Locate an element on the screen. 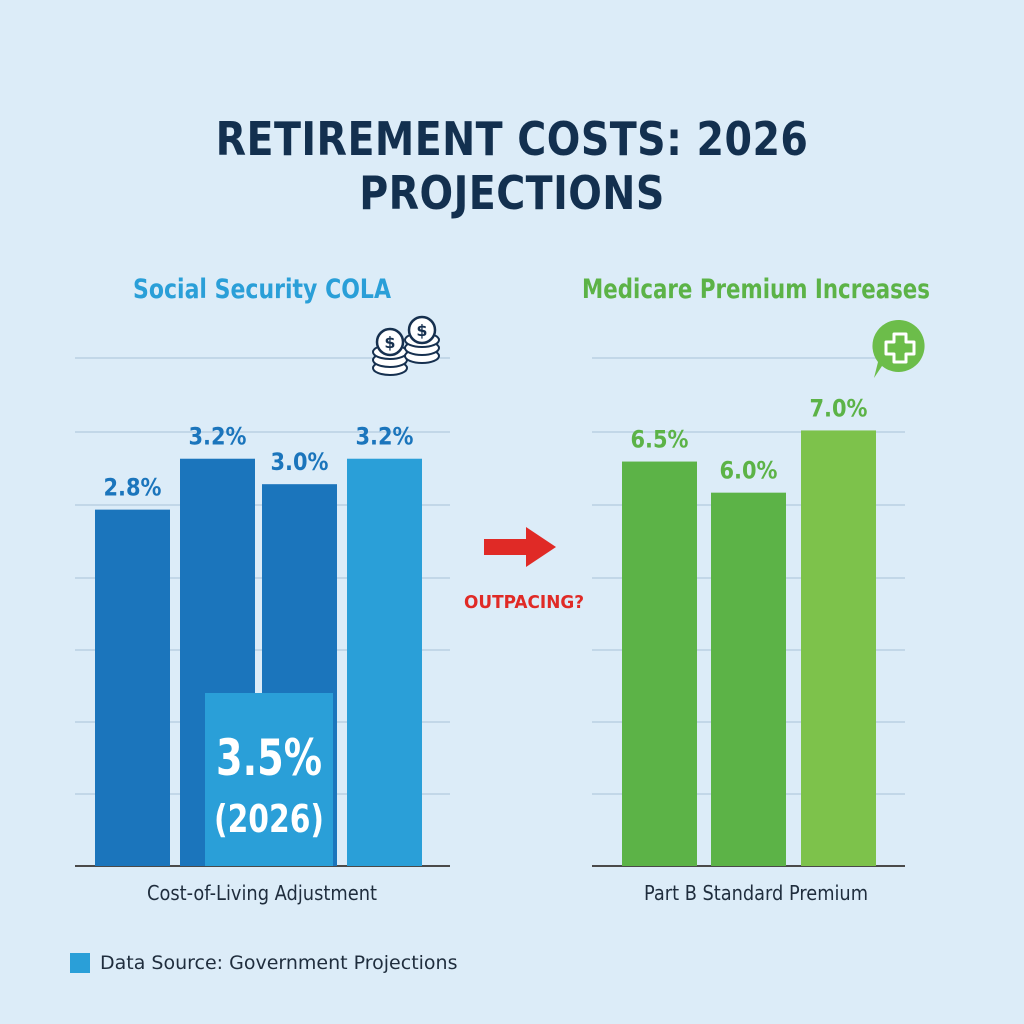 The width and height of the screenshot is (1024, 1024). medical-cross is located at coordinates (900, 348).